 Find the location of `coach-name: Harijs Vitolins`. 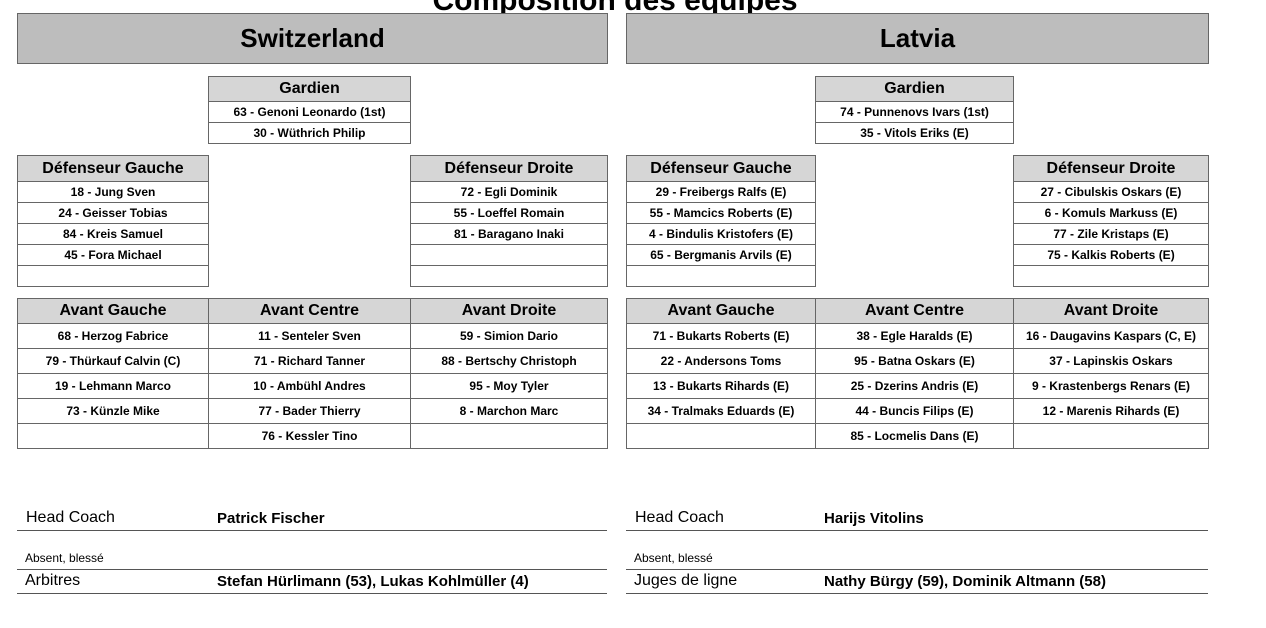

coach-name: Harijs Vitolins is located at coordinates (874, 518).